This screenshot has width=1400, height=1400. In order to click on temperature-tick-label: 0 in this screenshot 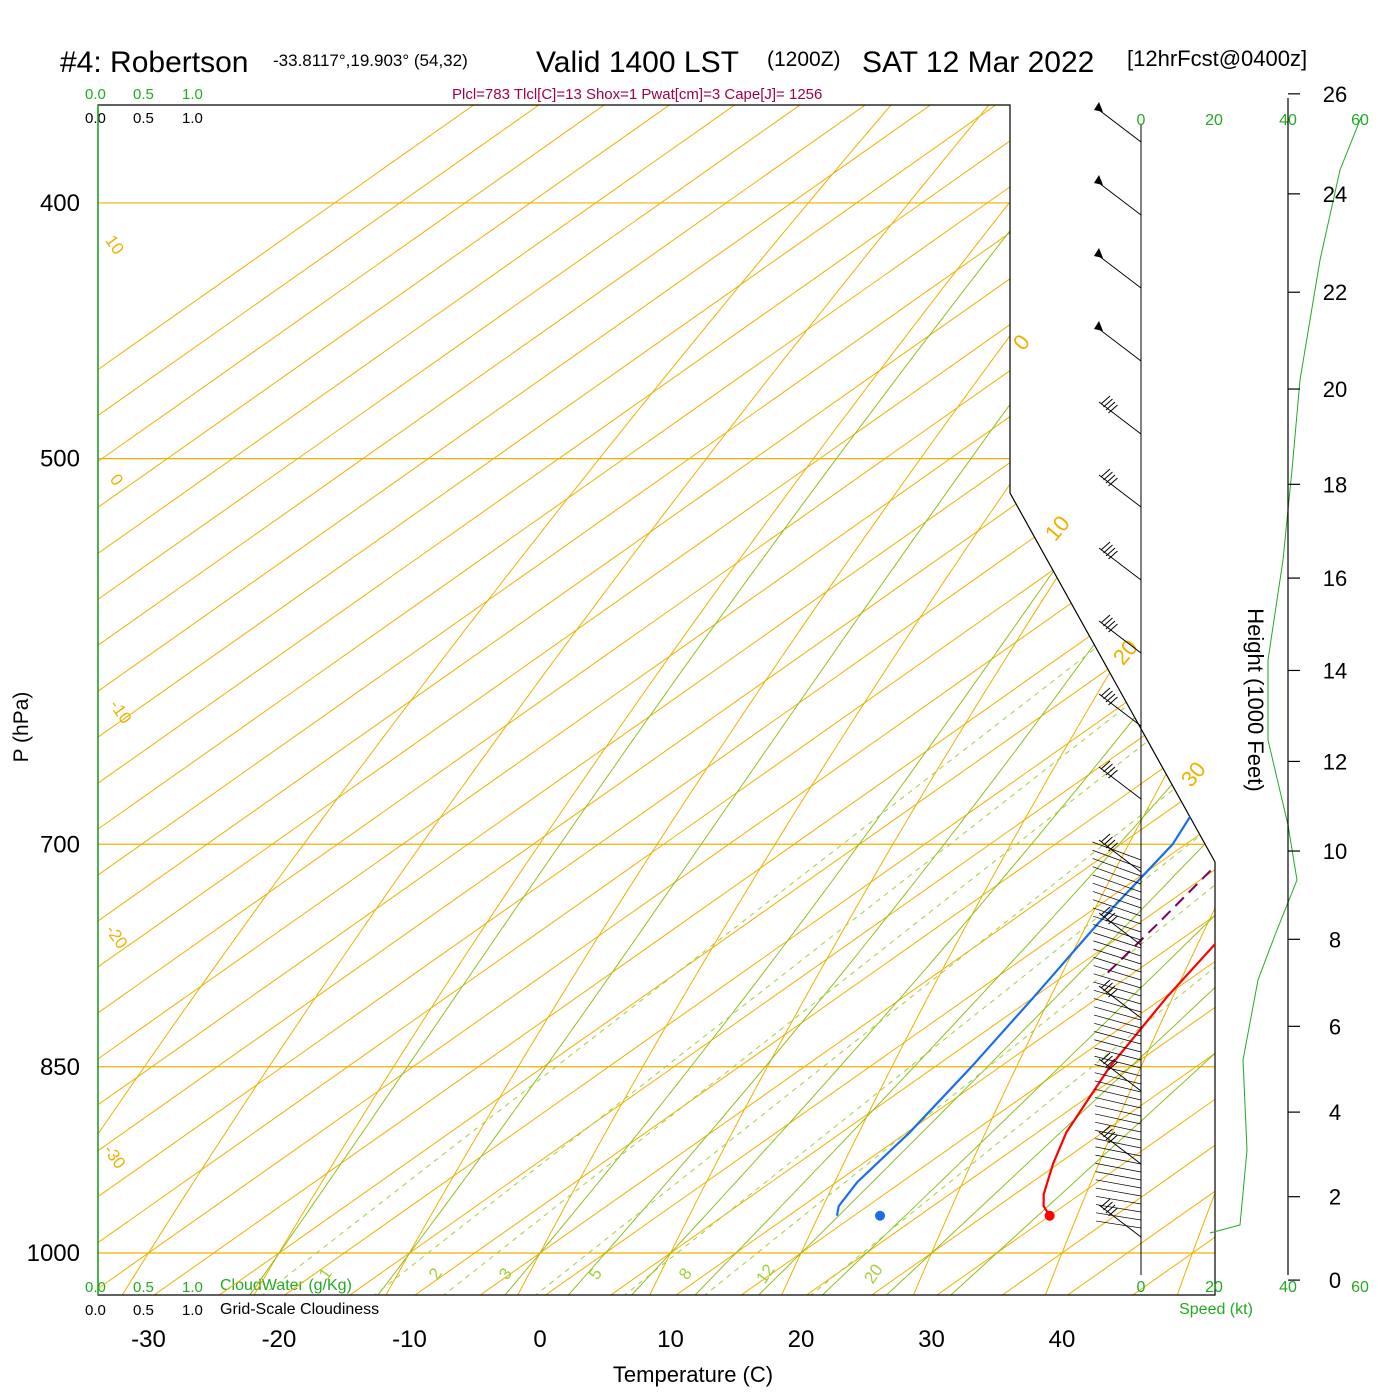, I will do `click(539, 1339)`.